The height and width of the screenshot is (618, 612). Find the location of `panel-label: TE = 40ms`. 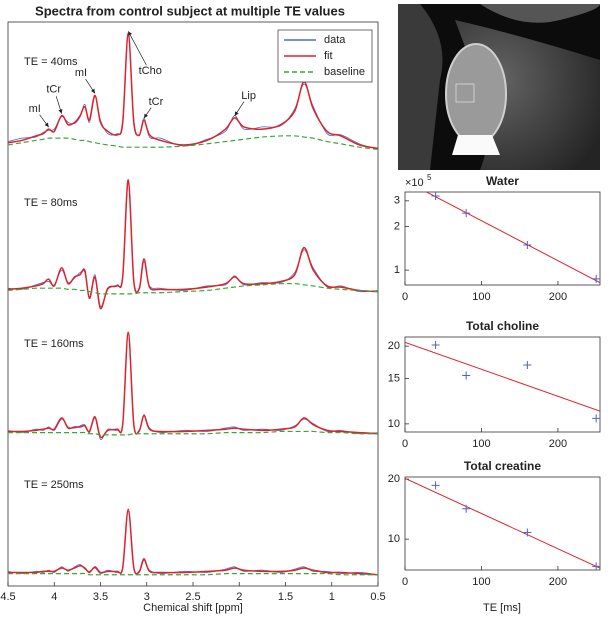

panel-label: TE = 40ms is located at coordinates (51, 62).